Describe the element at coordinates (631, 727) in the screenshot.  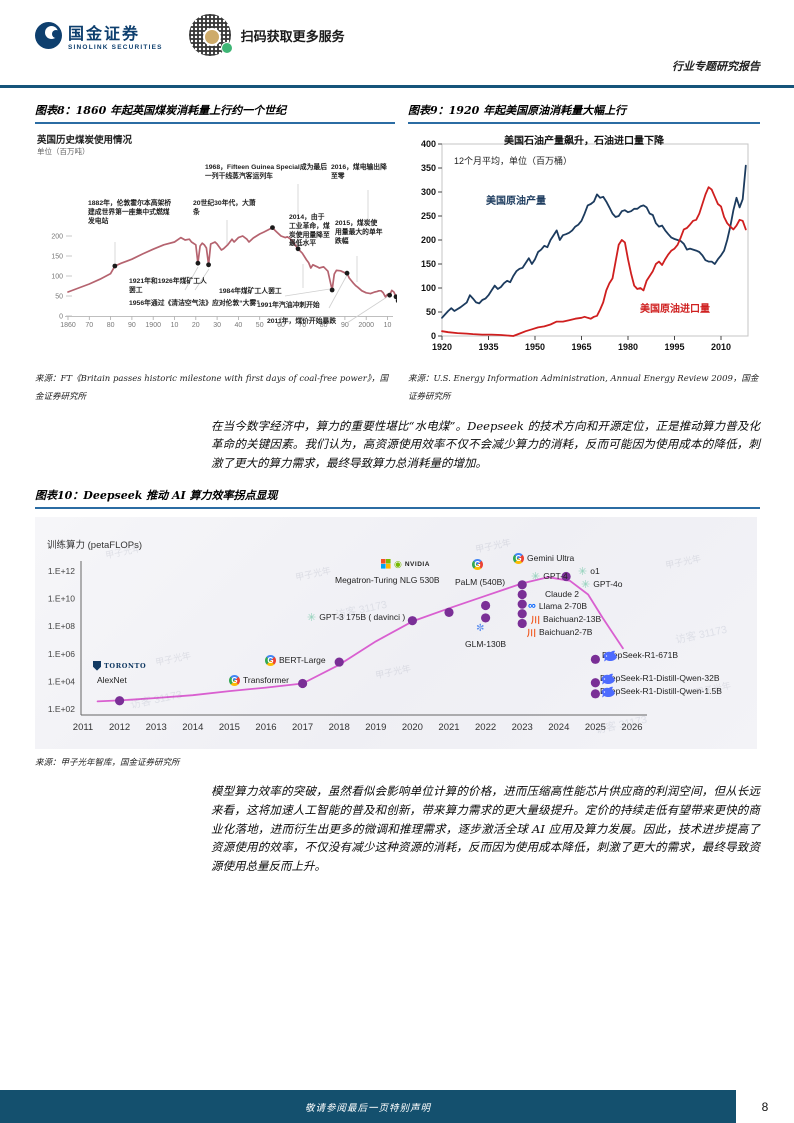
I see `svg-text: 2026` at that location.